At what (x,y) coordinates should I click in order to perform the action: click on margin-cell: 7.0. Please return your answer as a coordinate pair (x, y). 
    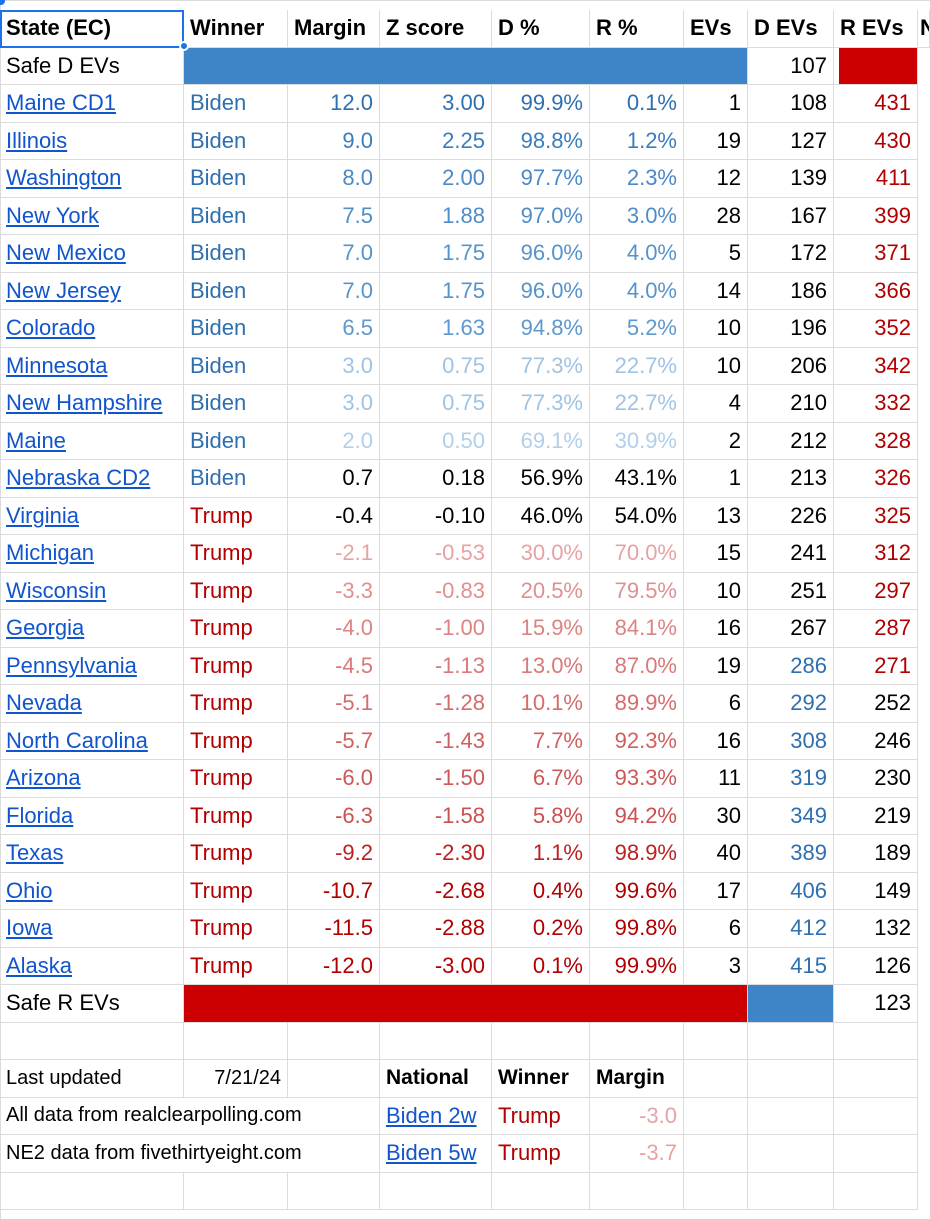
    Looking at the image, I should click on (334, 291).